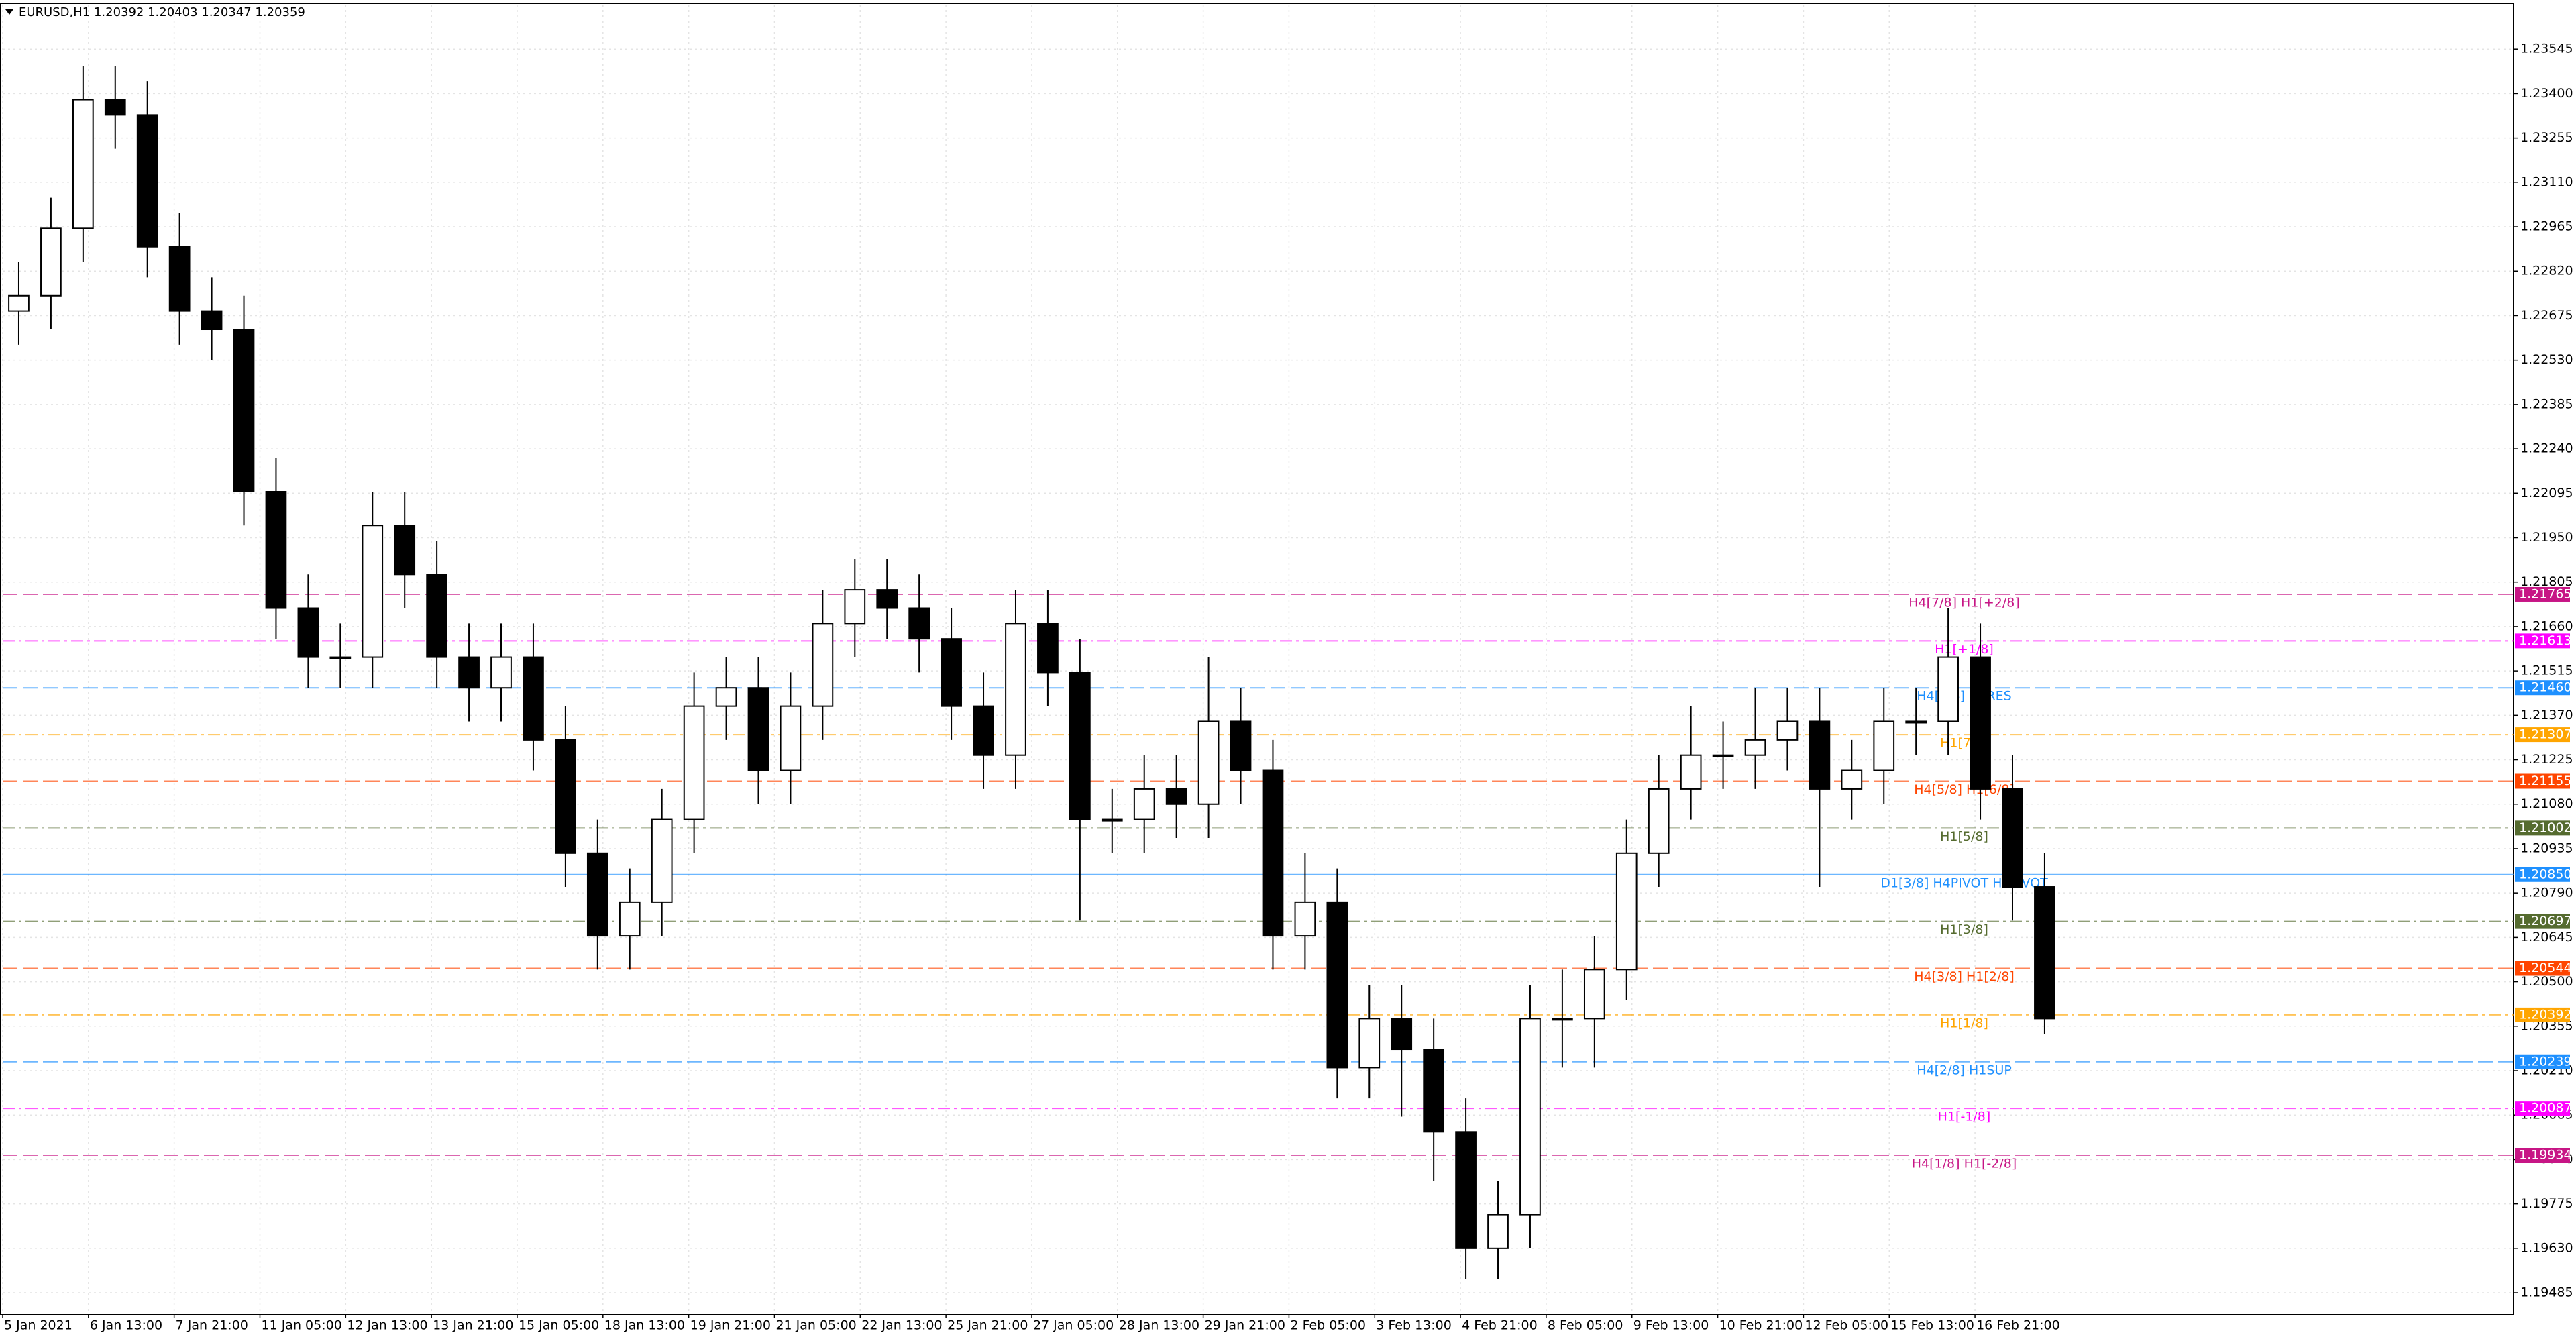  I want to click on level-label: H1[1/8], so click(1964, 1023).